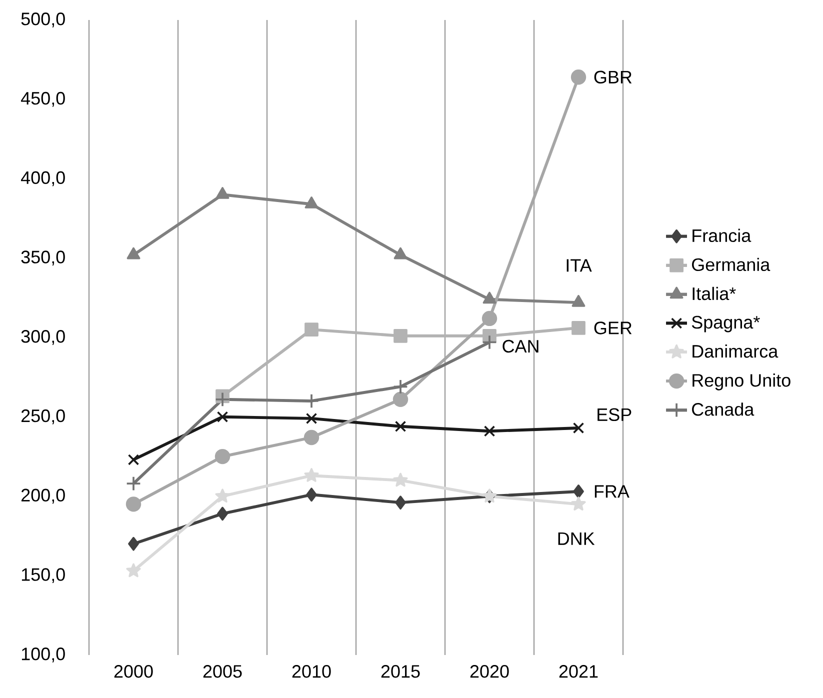  I want to click on y-tick-label: 250,0, so click(43, 416).